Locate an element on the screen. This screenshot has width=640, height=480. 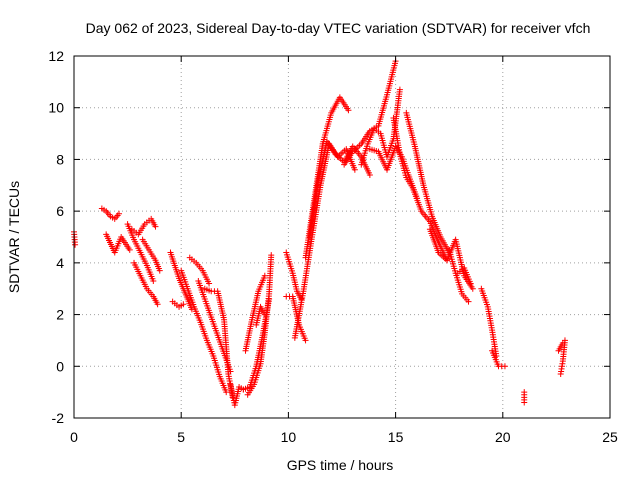
y-tick-label: 12 is located at coordinates (56, 56).